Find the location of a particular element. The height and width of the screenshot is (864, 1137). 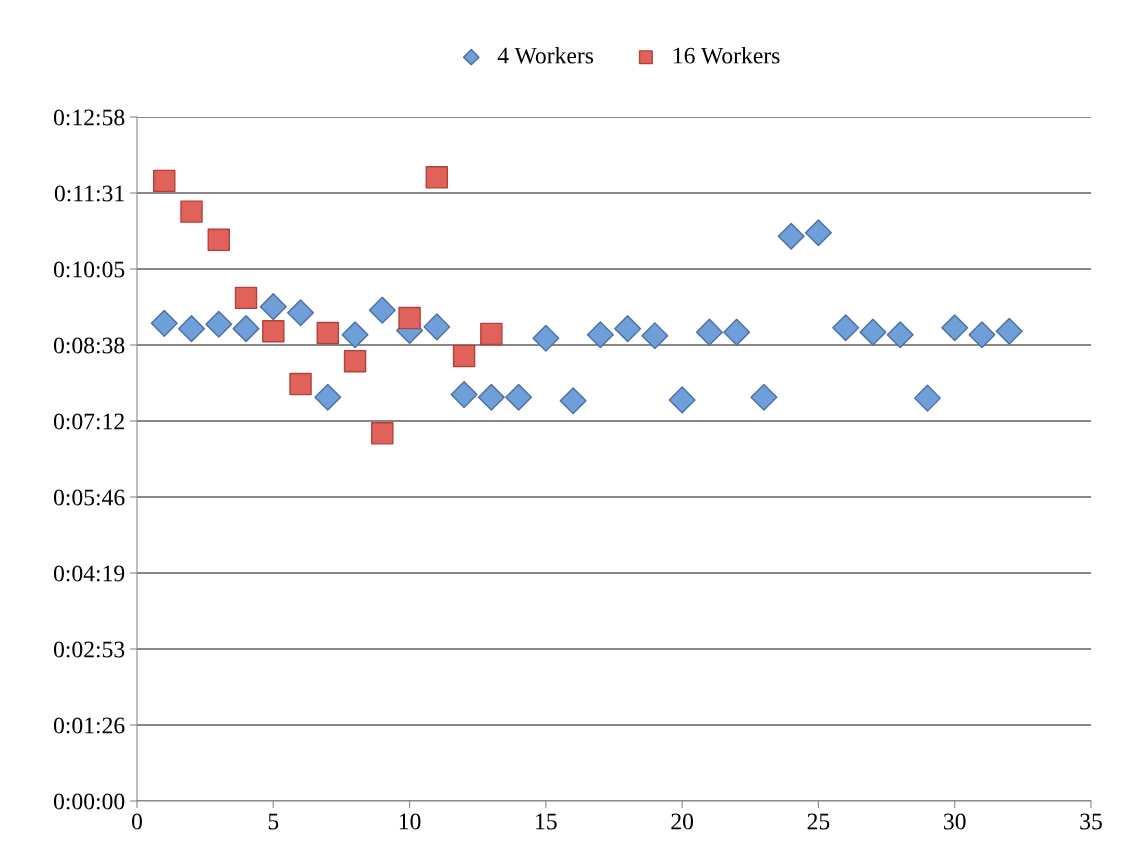

y-tick-label: 0:05:46 is located at coordinates (89, 497).